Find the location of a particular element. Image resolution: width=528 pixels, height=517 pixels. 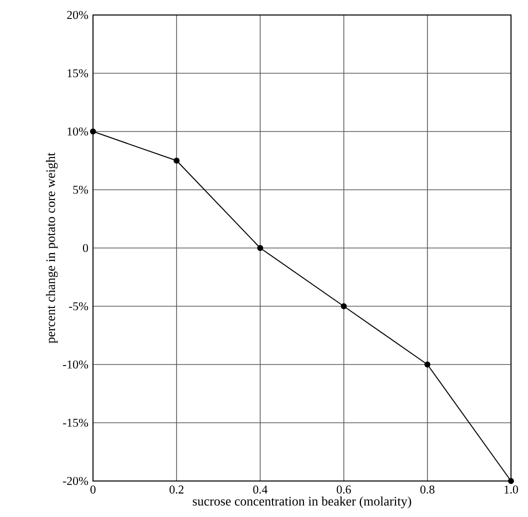

y-tick-label: 5% is located at coordinates (80, 190).